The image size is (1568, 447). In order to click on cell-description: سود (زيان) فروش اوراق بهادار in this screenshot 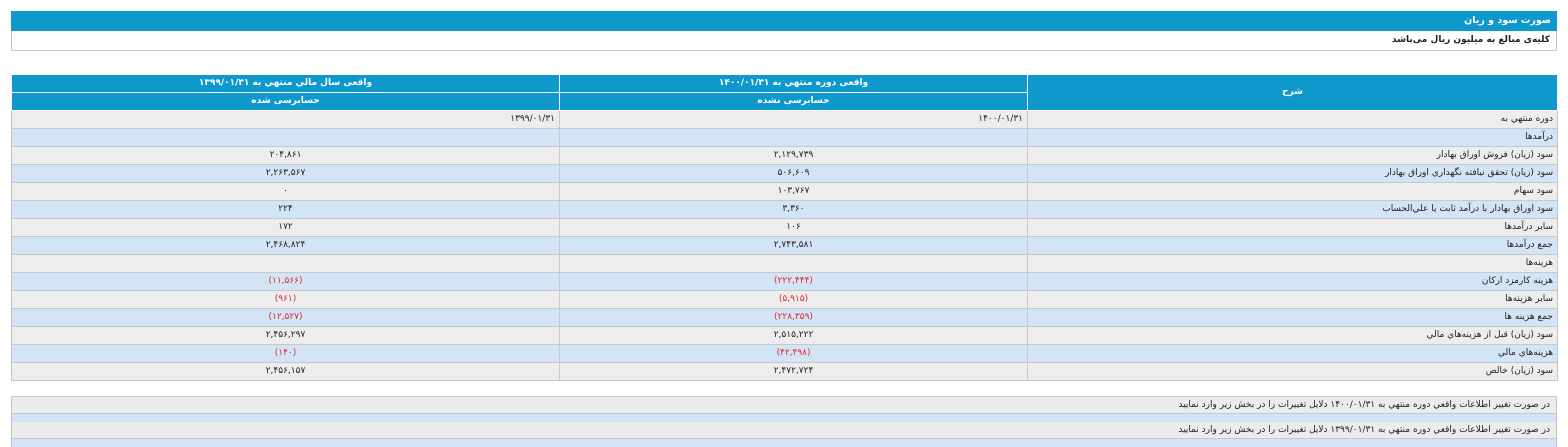, I will do `click(1292, 155)`.